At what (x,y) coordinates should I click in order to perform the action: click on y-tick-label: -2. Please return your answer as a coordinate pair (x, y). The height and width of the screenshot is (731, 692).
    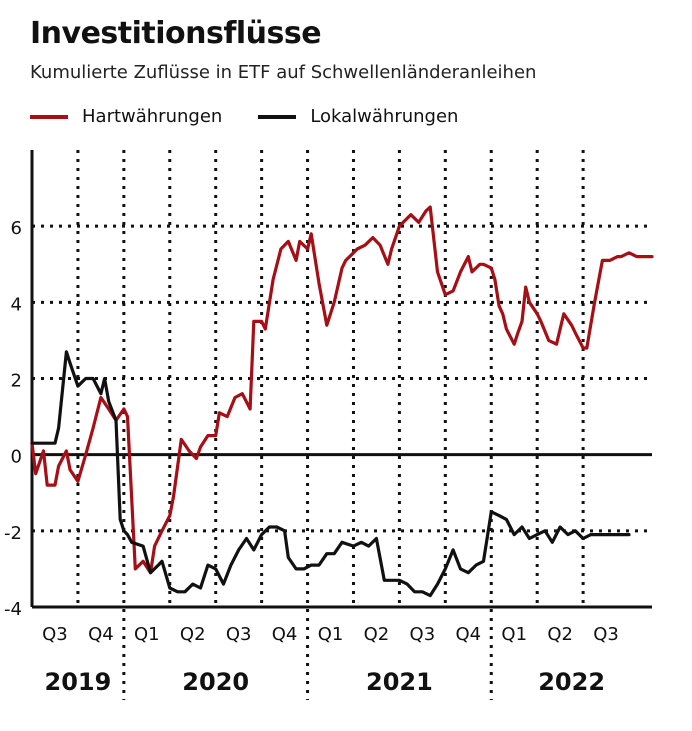
    Looking at the image, I should click on (13, 533).